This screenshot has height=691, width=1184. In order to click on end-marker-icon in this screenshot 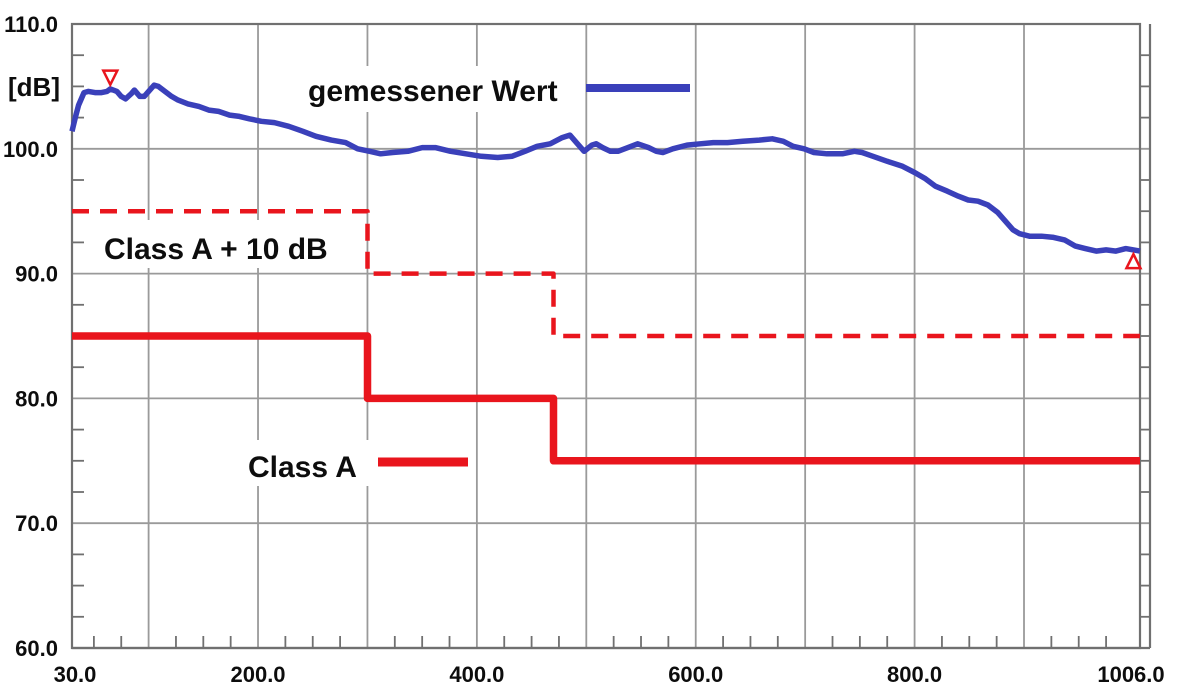, I will do `click(1133, 260)`.